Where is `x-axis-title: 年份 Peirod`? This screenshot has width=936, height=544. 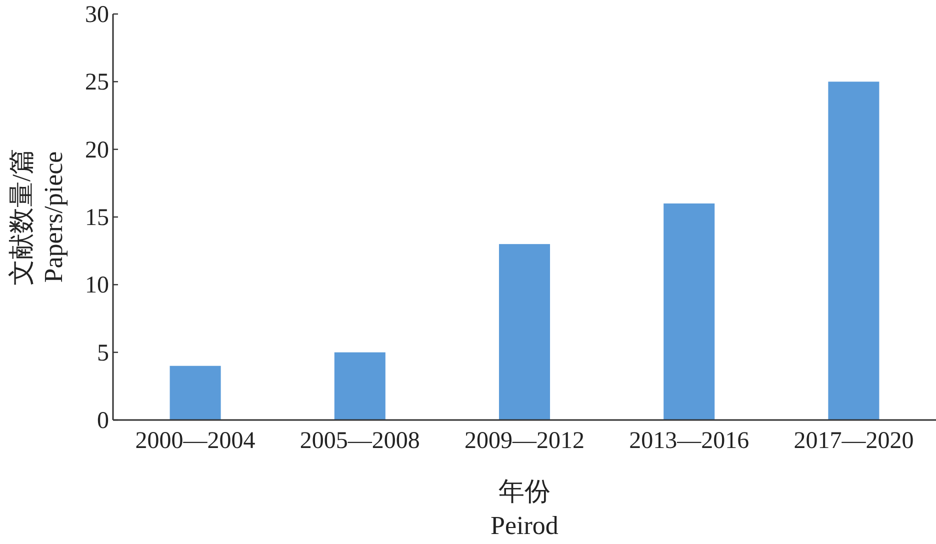 x-axis-title: 年份 Peirod is located at coordinates (524, 508).